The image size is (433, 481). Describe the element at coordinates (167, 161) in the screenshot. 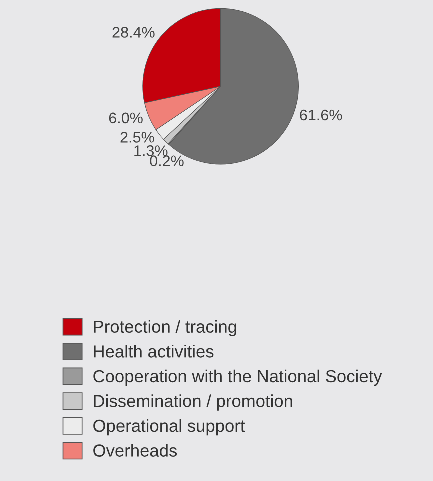

I see `data-label: 0.2%` at that location.